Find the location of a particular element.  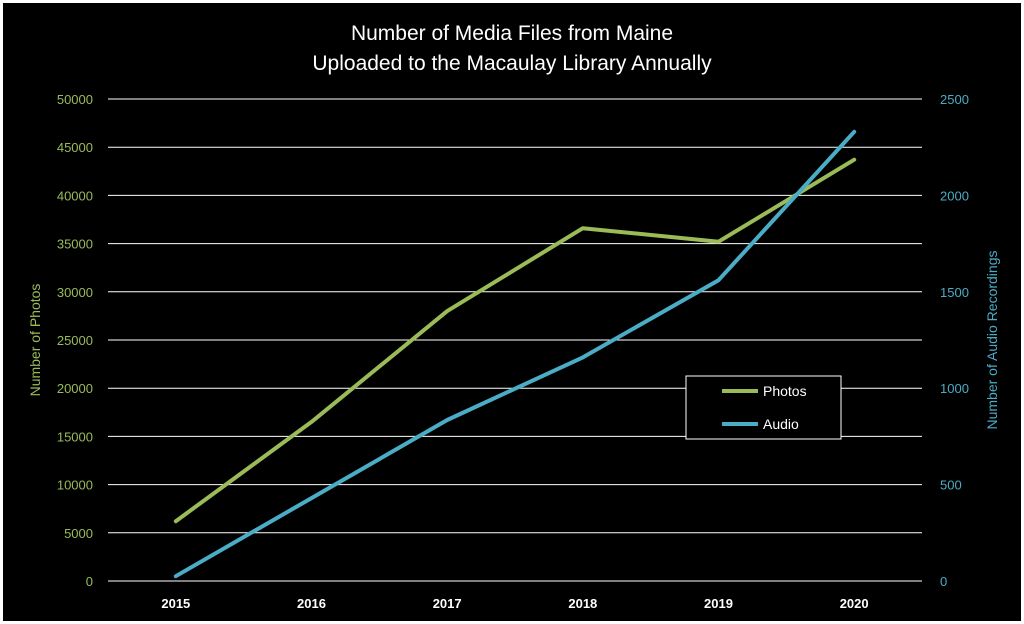

x-tick-label: 2016 is located at coordinates (311, 603).